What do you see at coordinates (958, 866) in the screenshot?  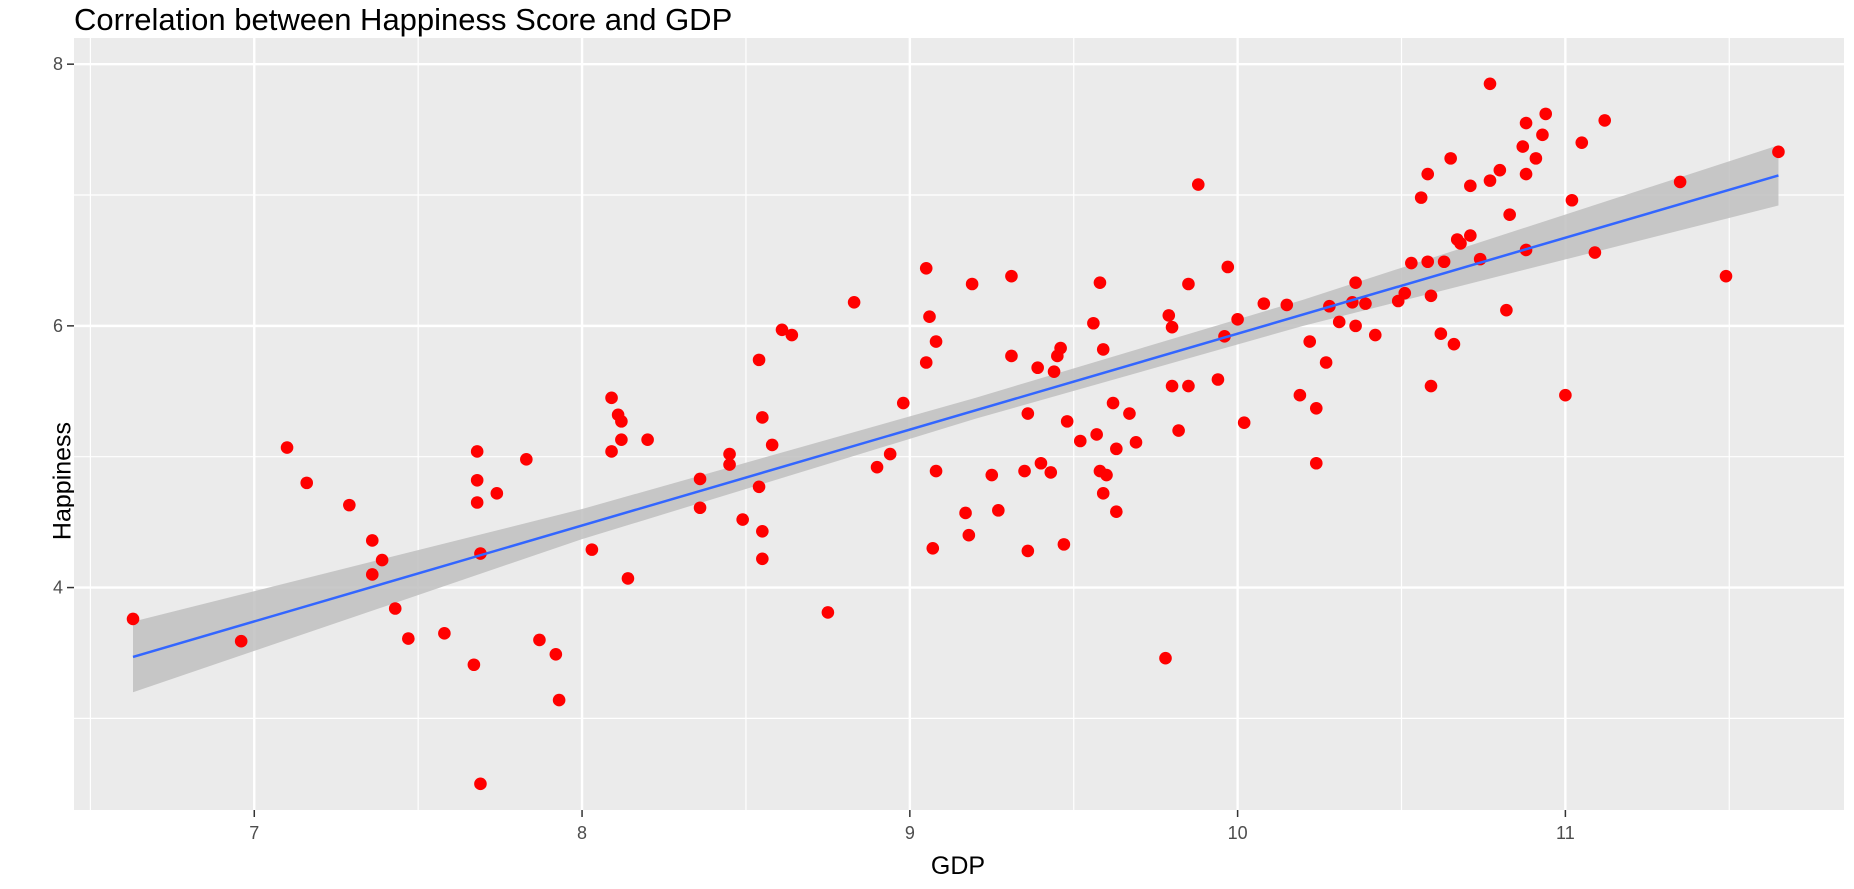 I see `x-axis-label: GDP` at bounding box center [958, 866].